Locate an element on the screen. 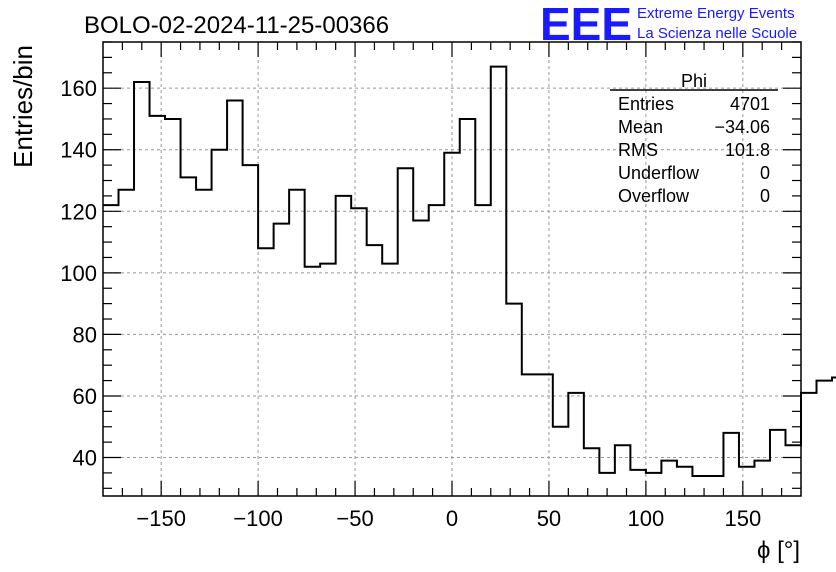 The height and width of the screenshot is (572, 836). stats-label: Overflow is located at coordinates (654, 196).